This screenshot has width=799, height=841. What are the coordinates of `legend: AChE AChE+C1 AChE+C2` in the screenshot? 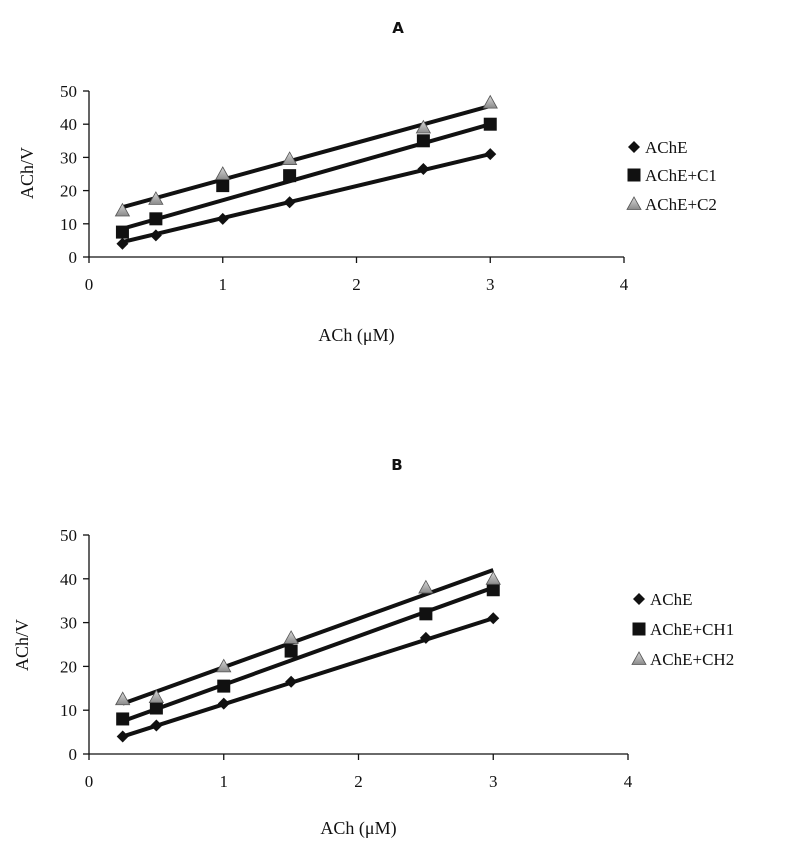 It's located at (671, 176).